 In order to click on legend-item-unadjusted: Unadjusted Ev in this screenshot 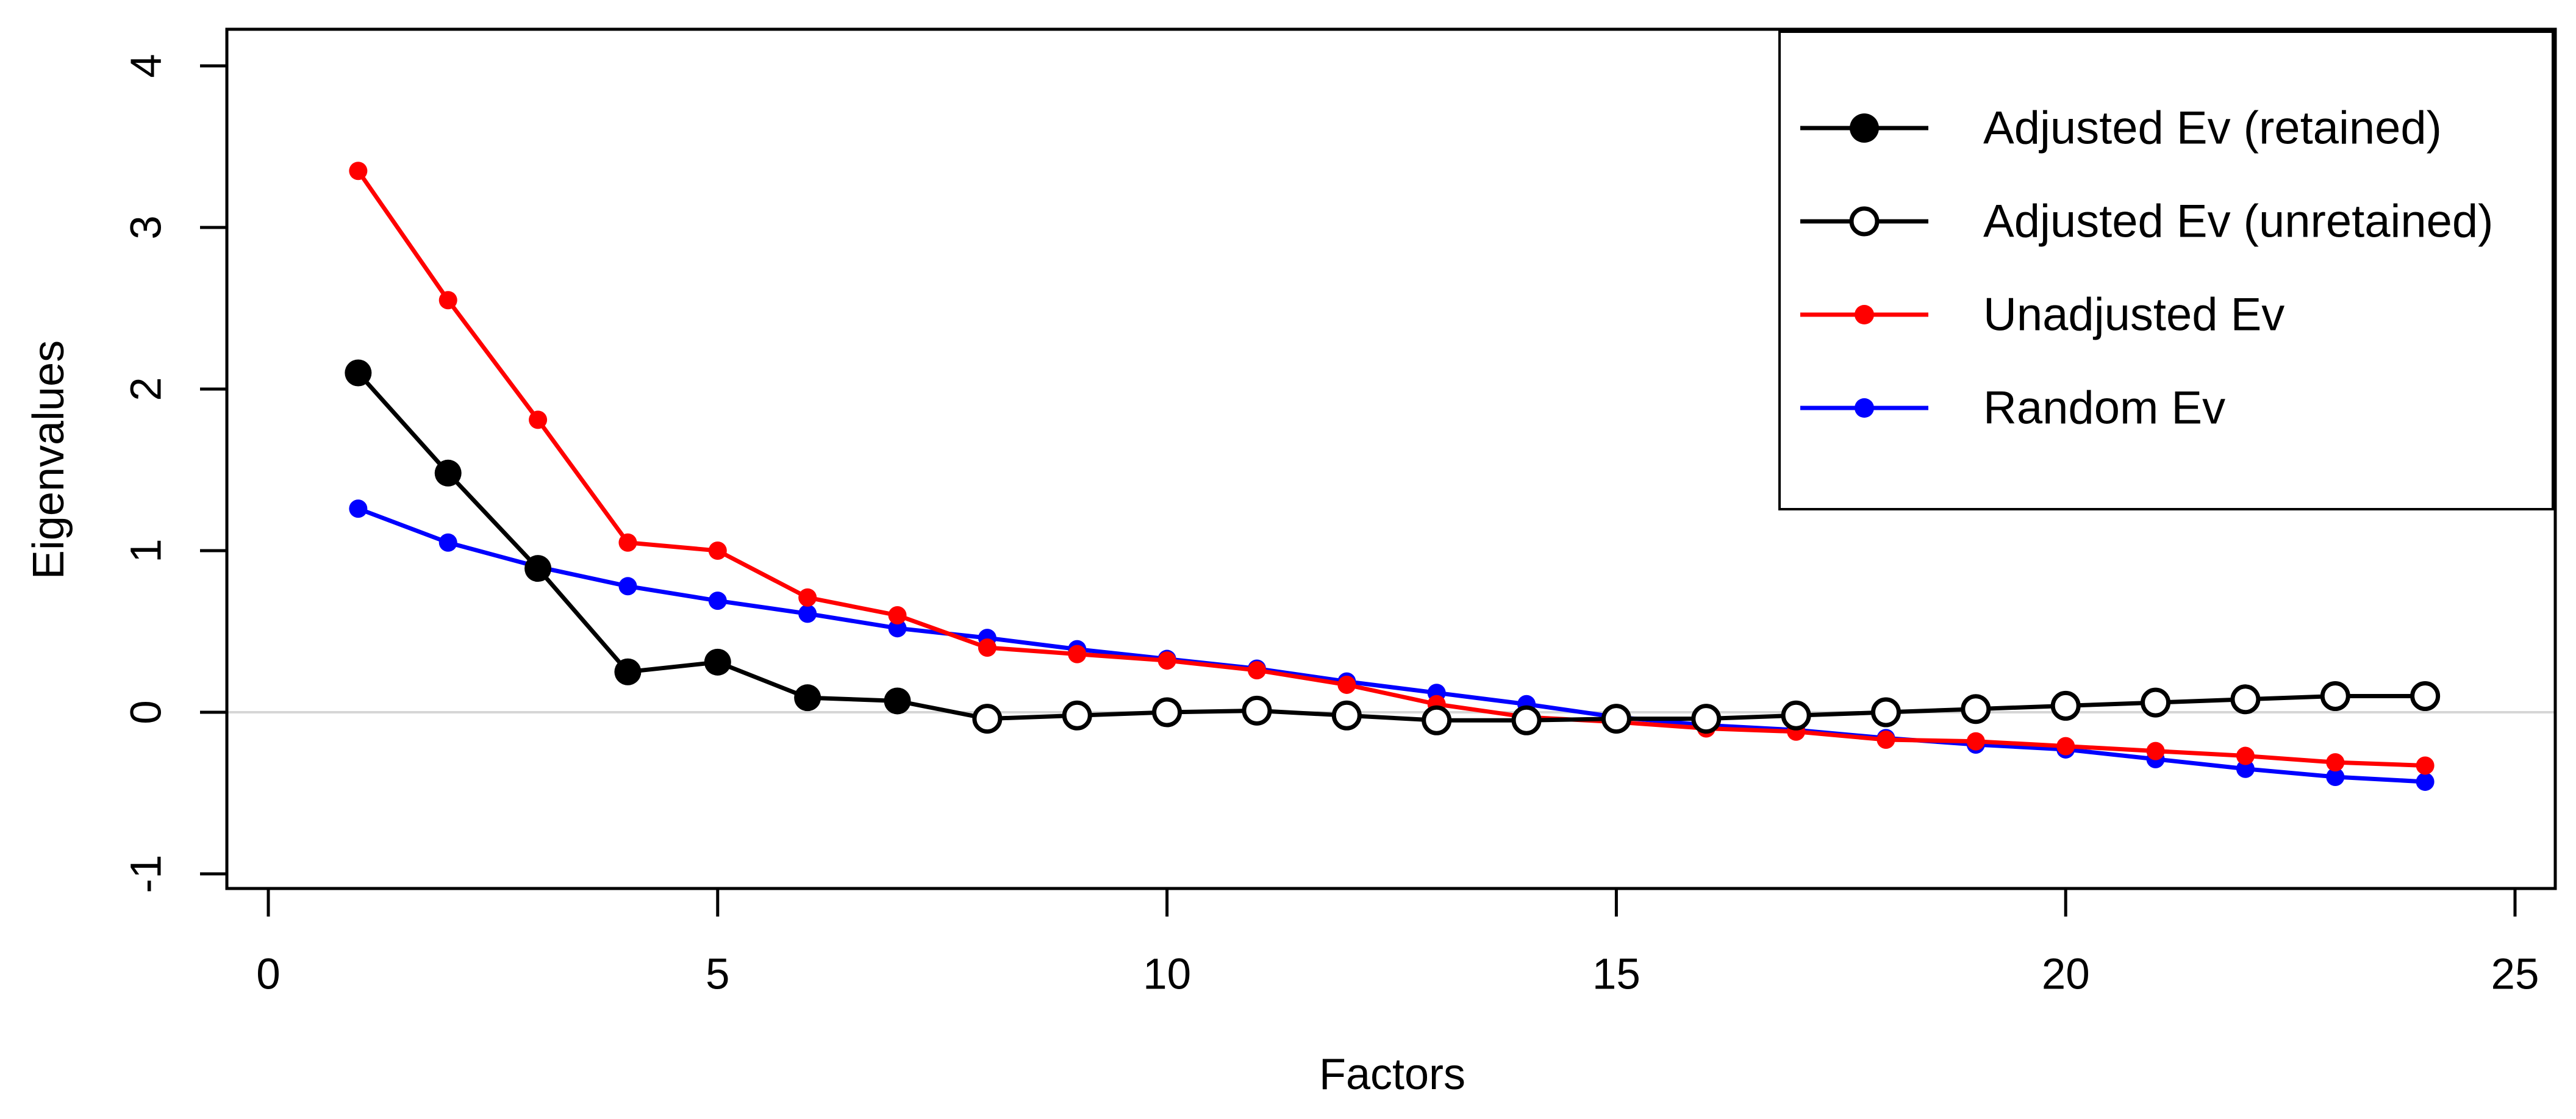, I will do `click(2042, 315)`.